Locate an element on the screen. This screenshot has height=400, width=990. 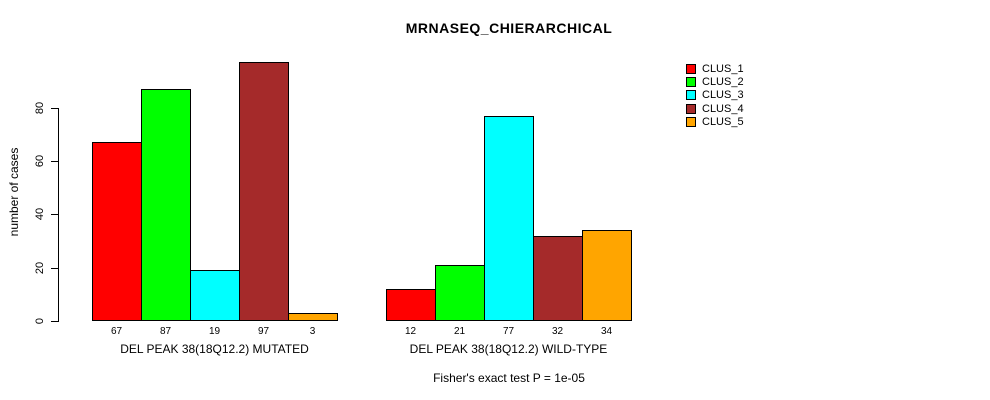
legend-item-CLUS_2: CLUS_2 is located at coordinates (715, 81).